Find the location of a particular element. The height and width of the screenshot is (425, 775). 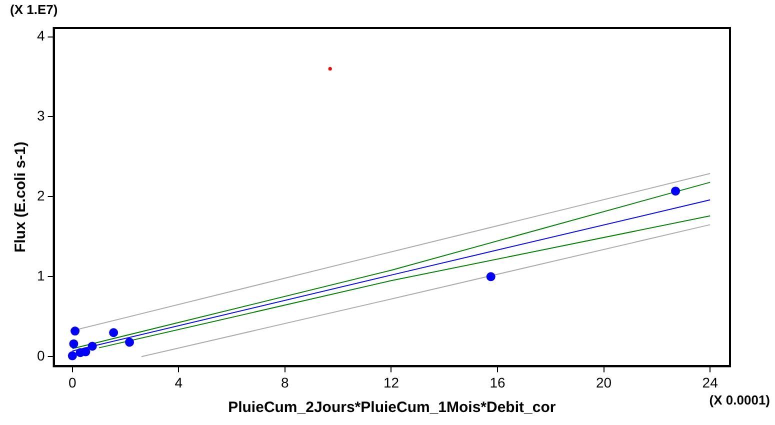

y-tick-label: 0 is located at coordinates (40, 355).